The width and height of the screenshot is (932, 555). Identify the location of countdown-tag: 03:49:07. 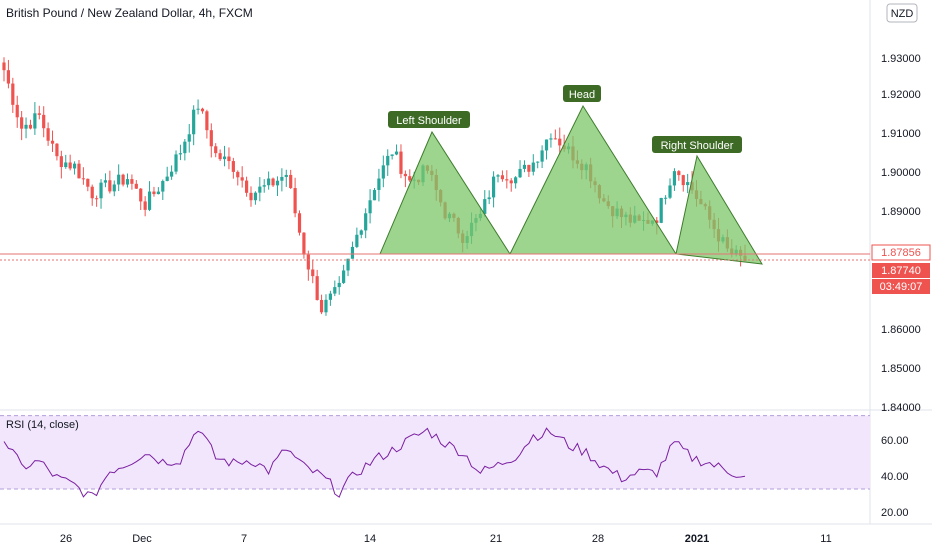
(901, 286).